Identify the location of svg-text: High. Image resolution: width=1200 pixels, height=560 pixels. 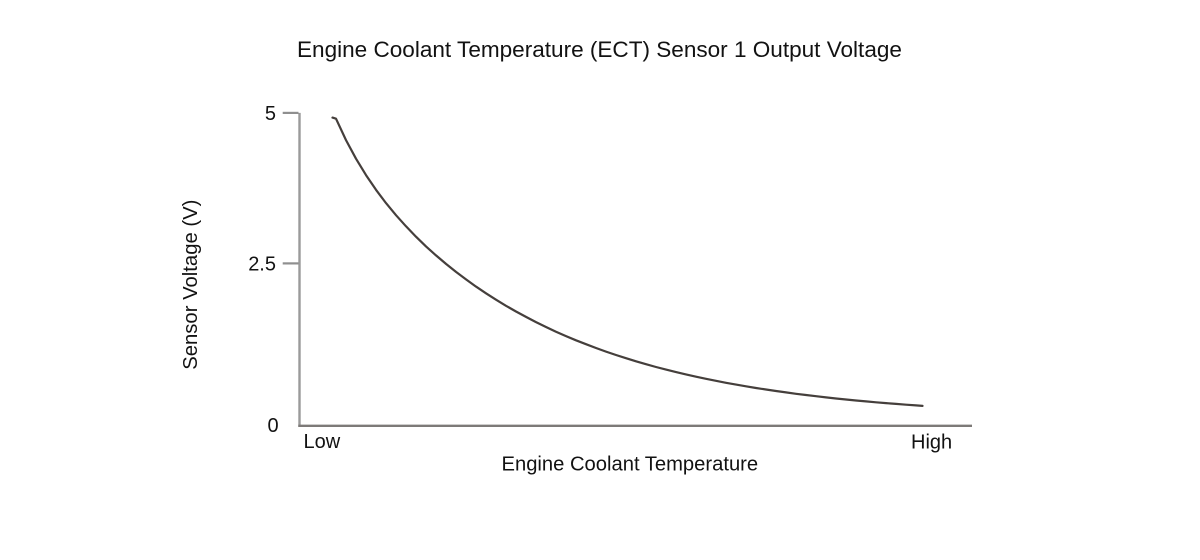
(931, 443).